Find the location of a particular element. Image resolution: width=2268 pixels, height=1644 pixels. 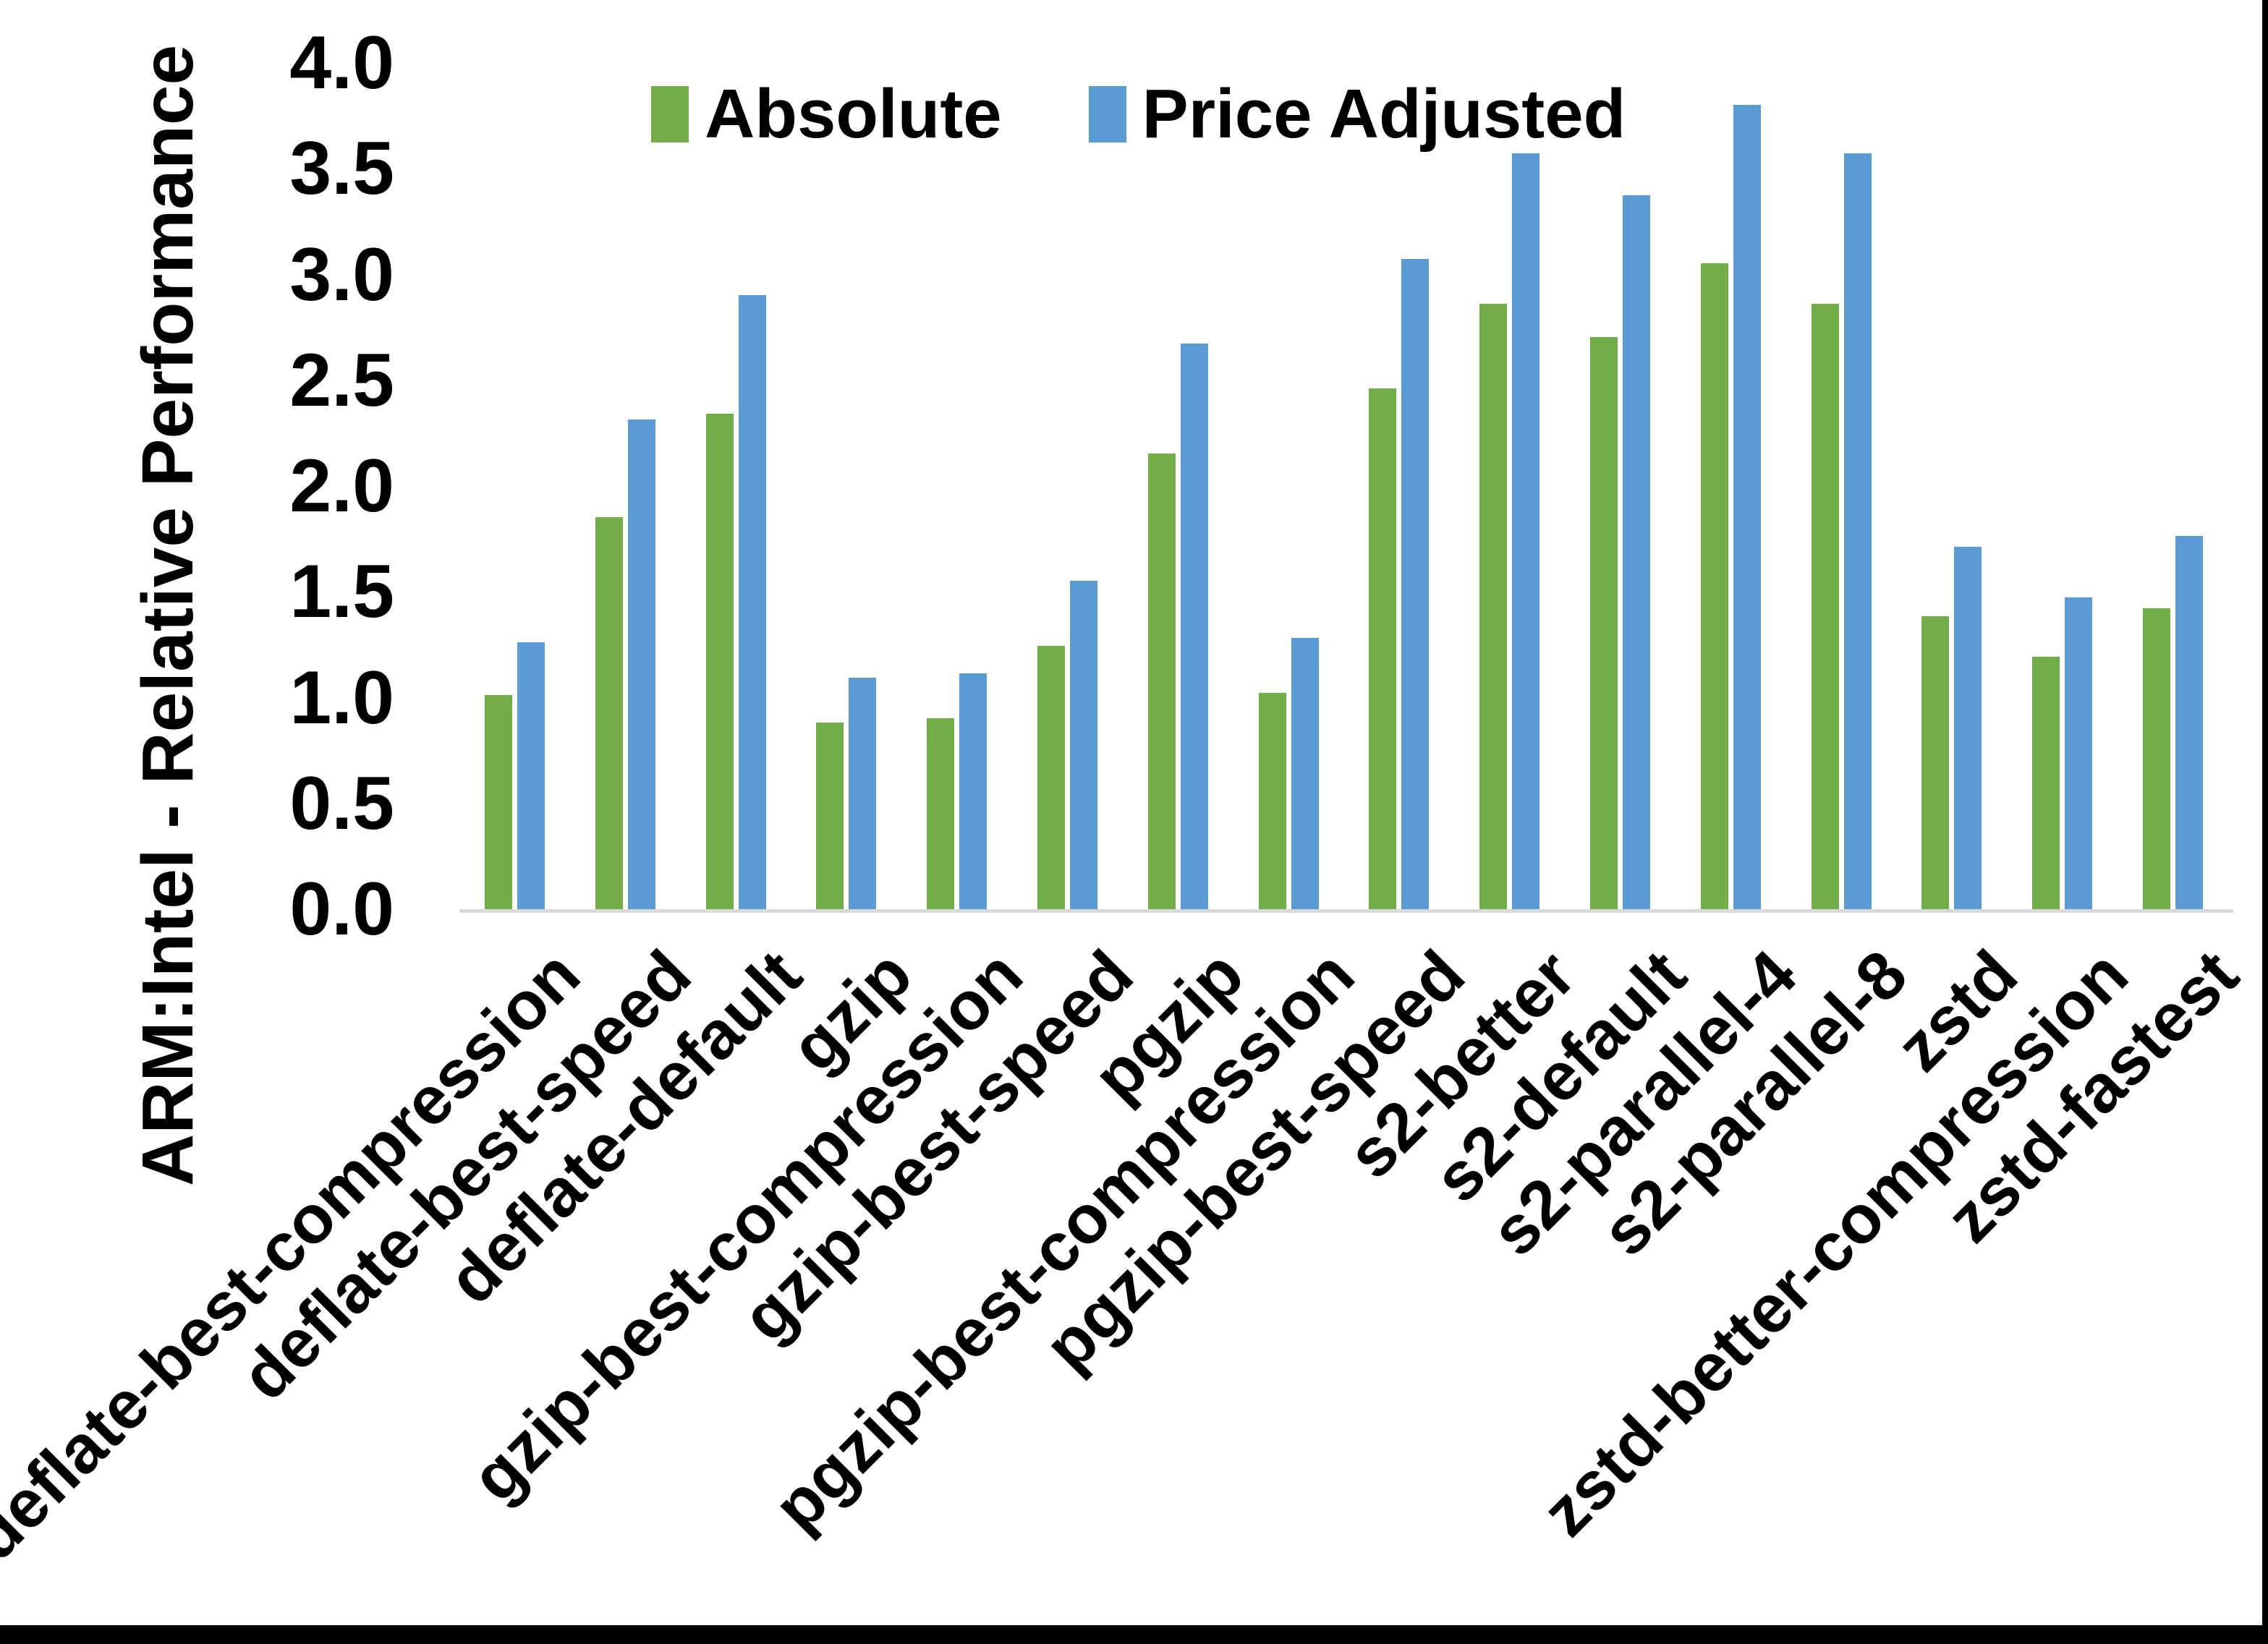

bar-absolute-s2-better is located at coordinates (1493, 607).